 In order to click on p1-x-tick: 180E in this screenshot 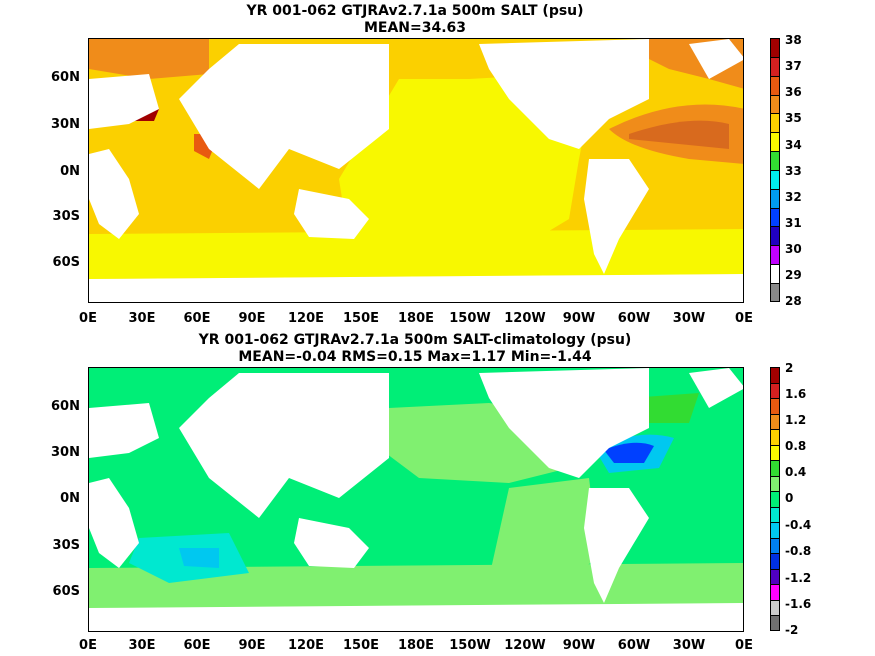, I will do `click(416, 318)`.